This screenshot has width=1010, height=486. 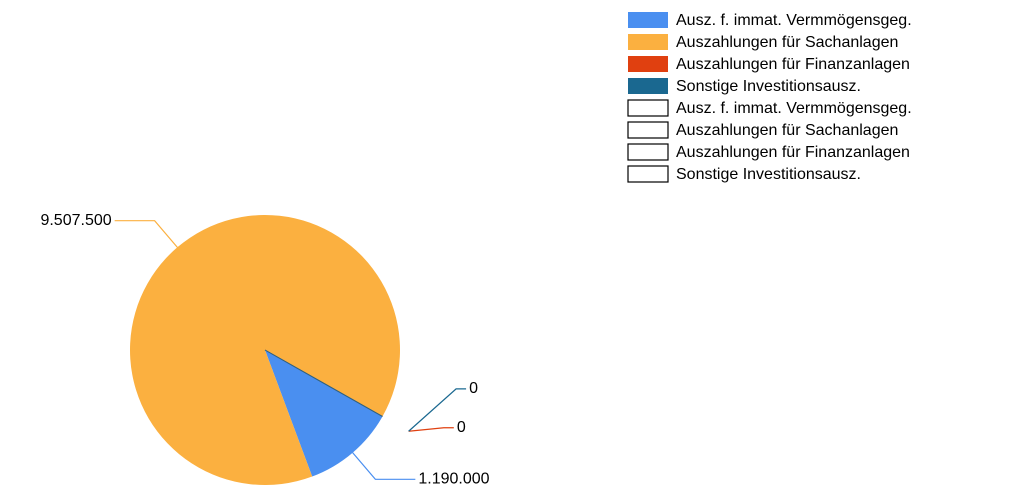 I want to click on data-label: 1.190.000, so click(x=453, y=478).